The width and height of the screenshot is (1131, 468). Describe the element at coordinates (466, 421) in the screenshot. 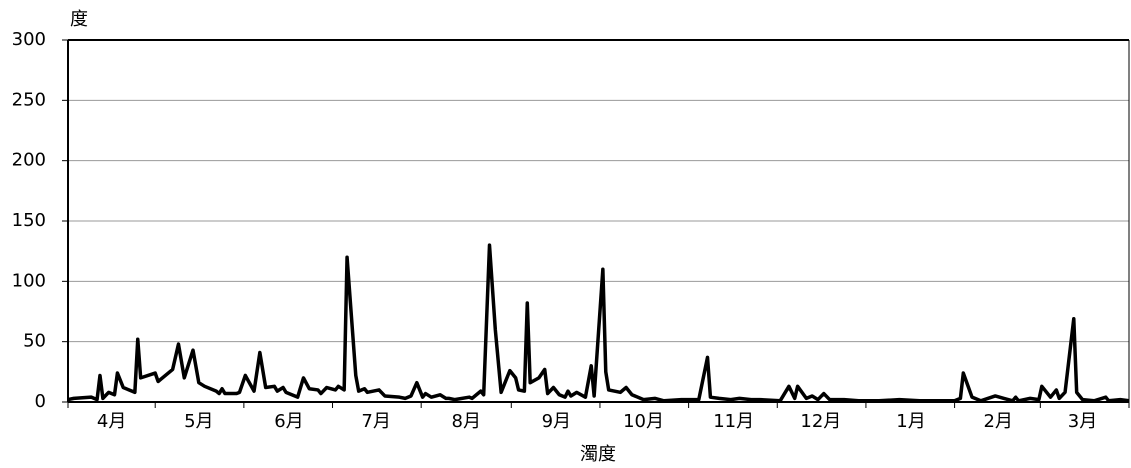

I see `x-tick-label: 8月` at that location.